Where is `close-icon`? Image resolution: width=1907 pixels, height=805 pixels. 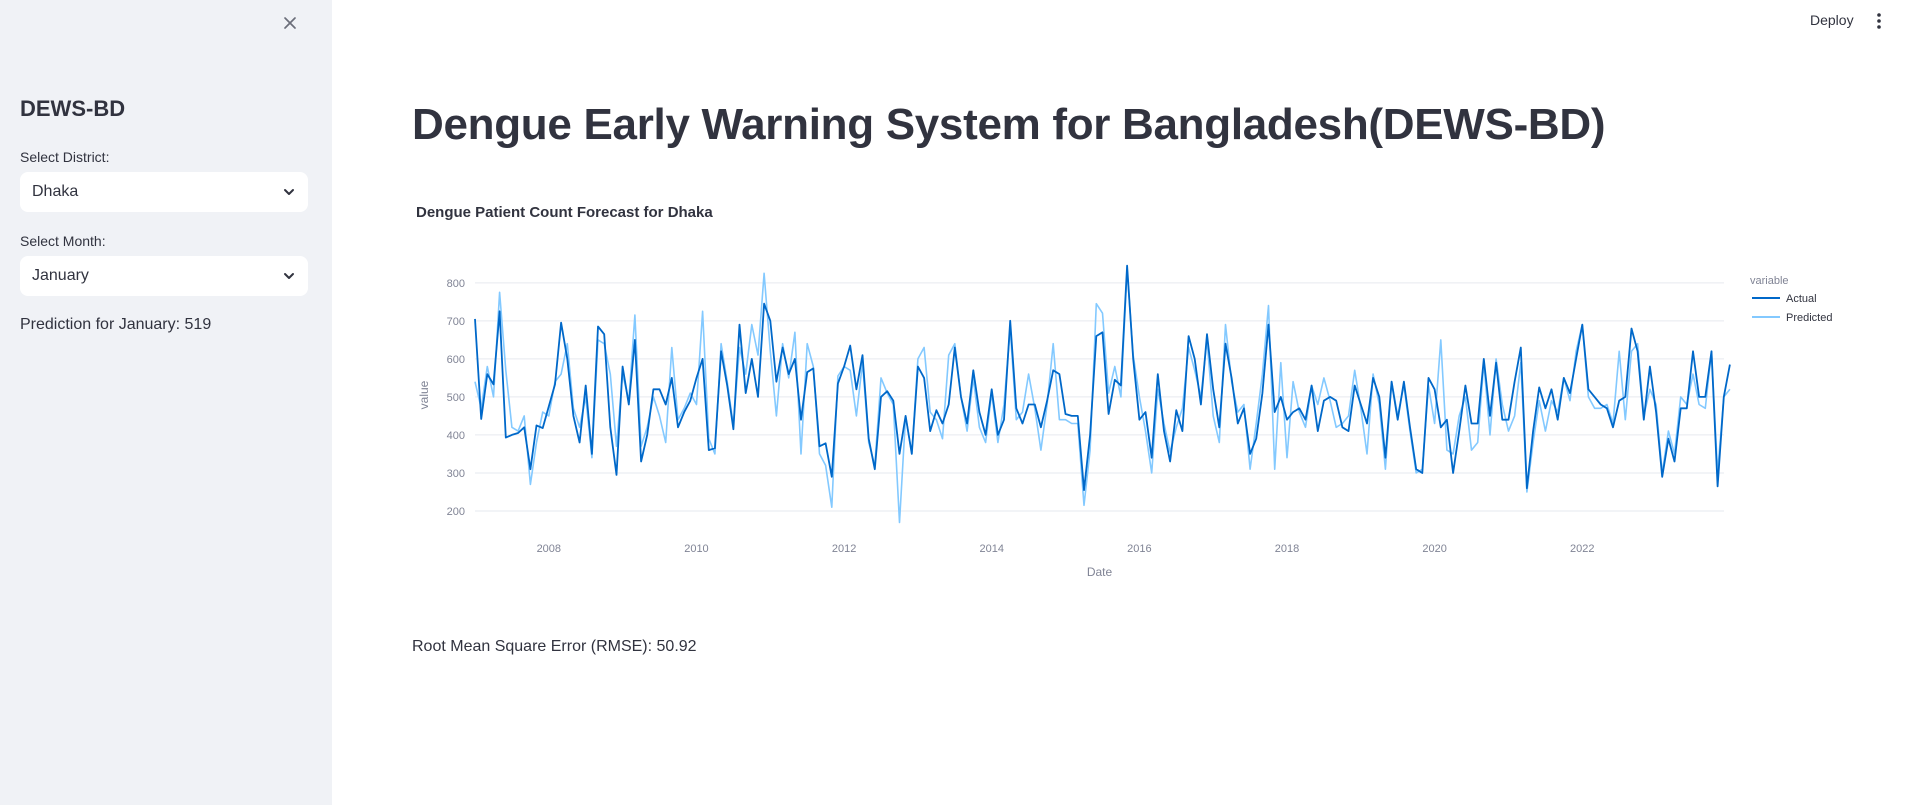 close-icon is located at coordinates (290, 23).